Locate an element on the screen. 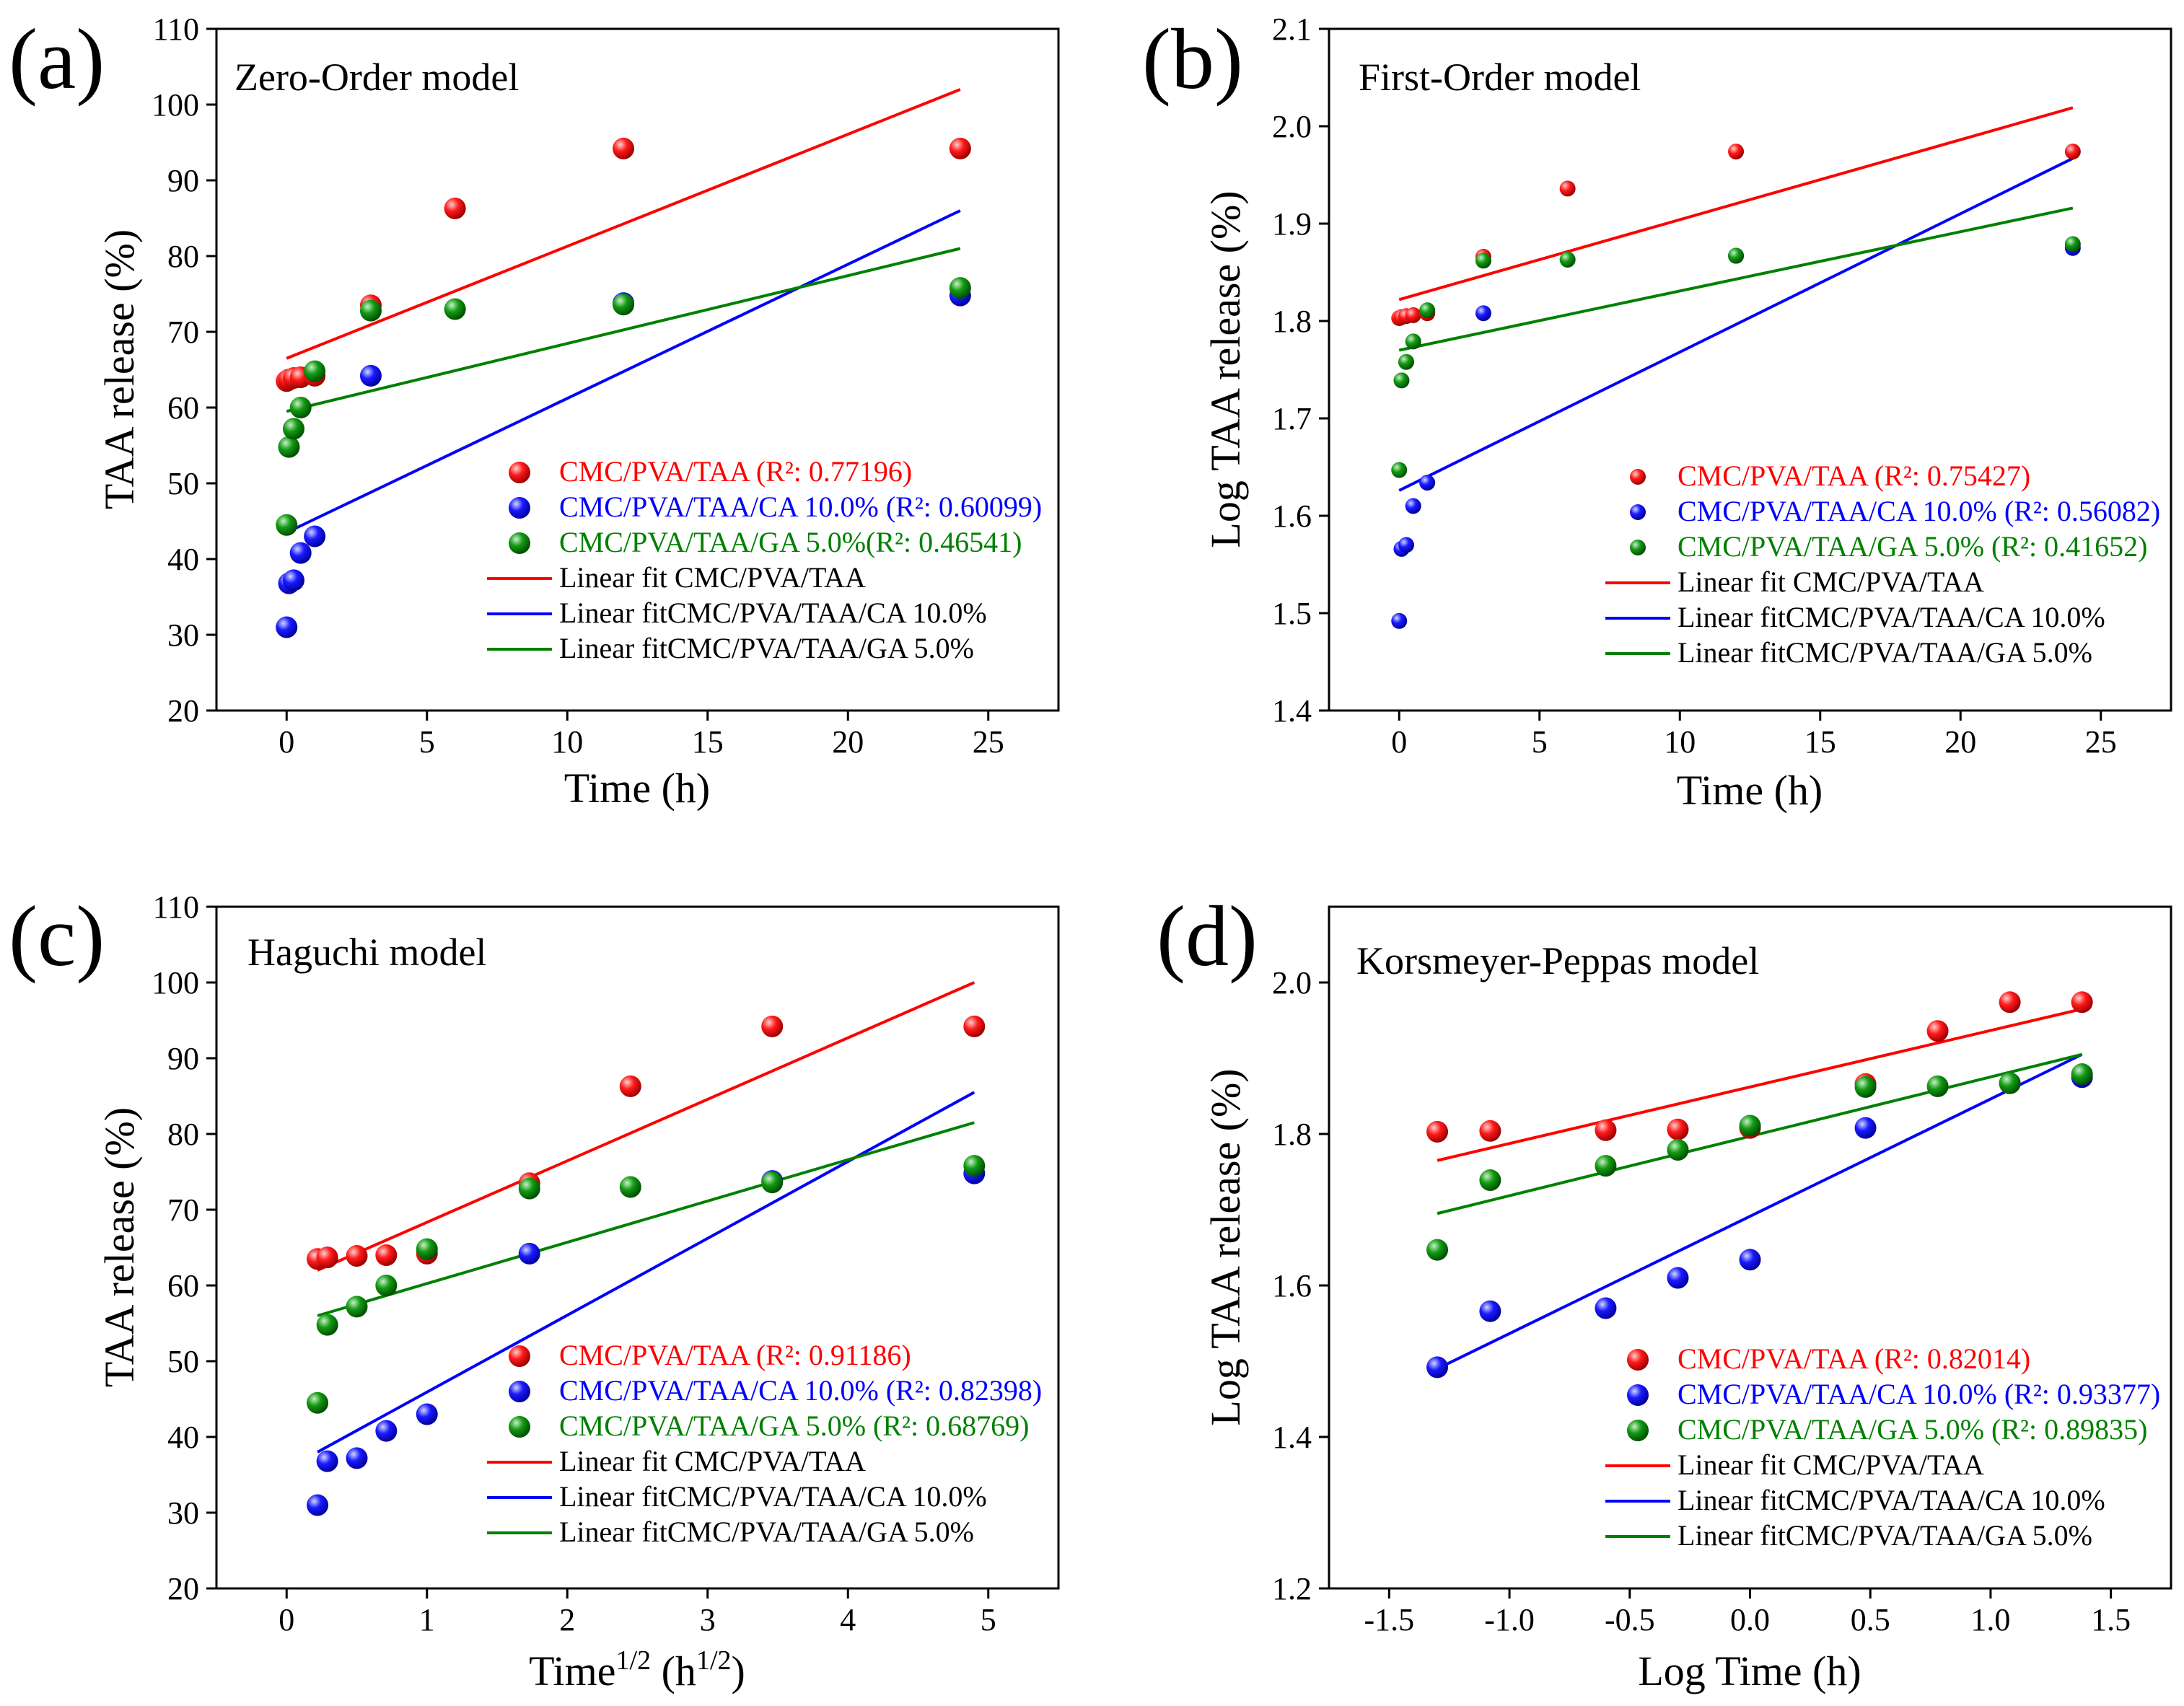 This screenshot has width=2184, height=1706. panel-c-xlabel-main: Time is located at coordinates (572, 1671).